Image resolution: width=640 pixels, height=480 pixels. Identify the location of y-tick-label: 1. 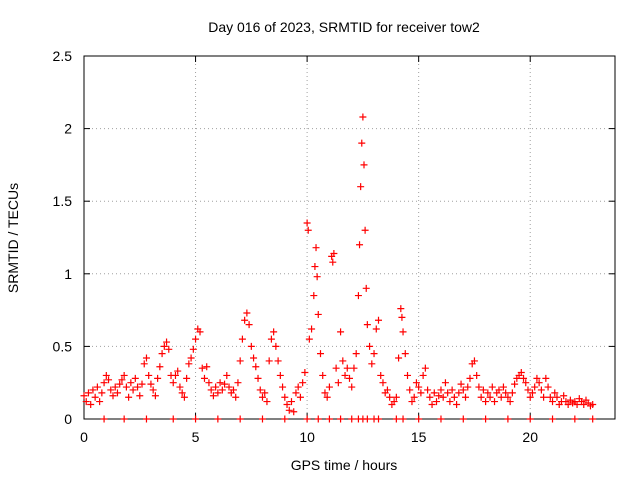
(68, 274).